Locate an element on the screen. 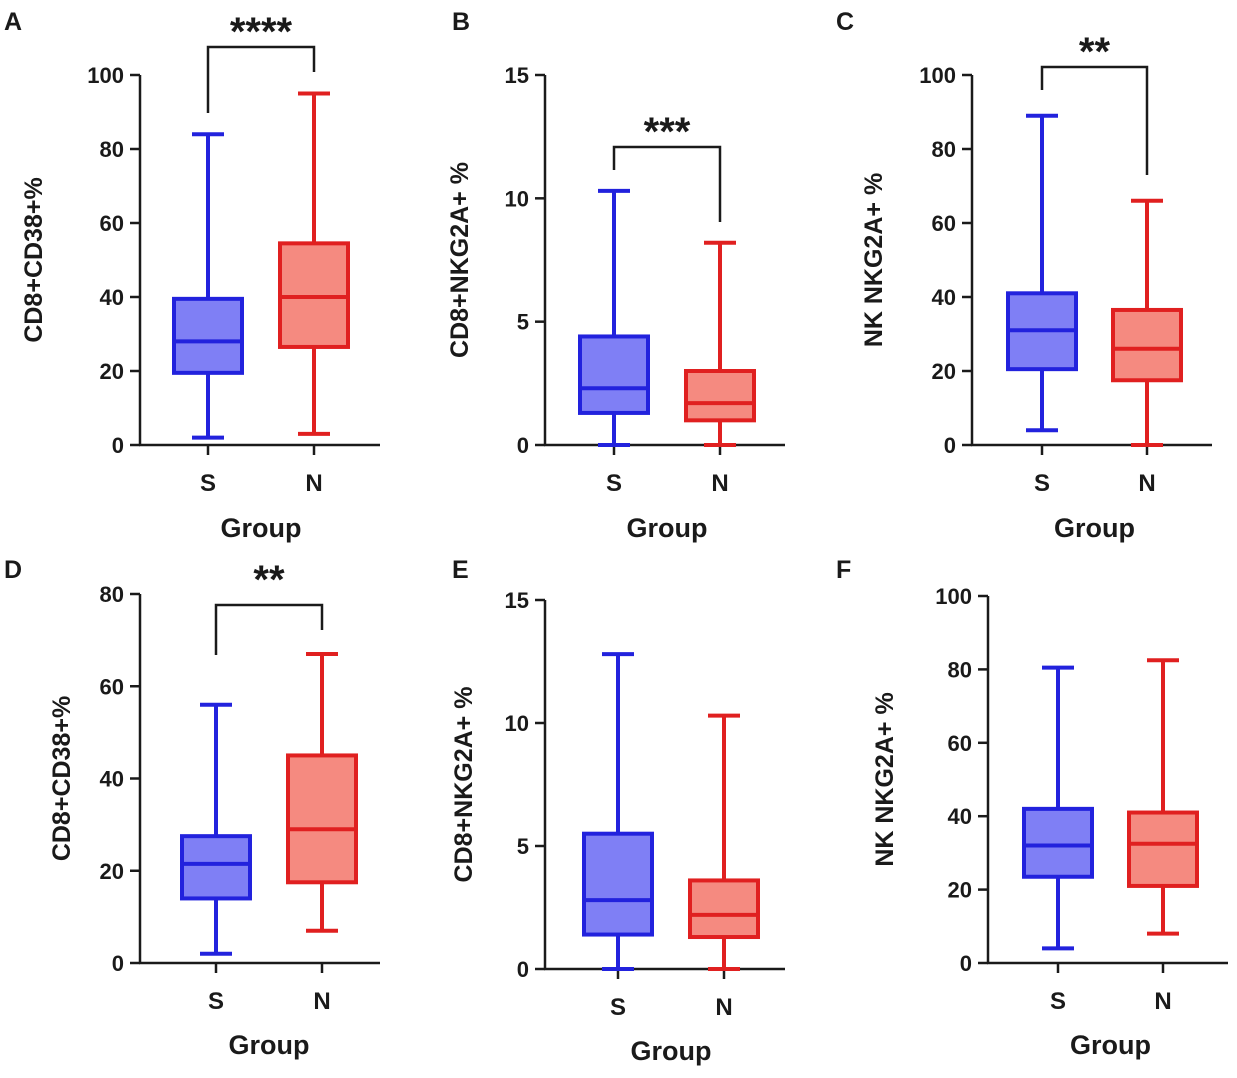  panel-letter: C is located at coordinates (845, 22).